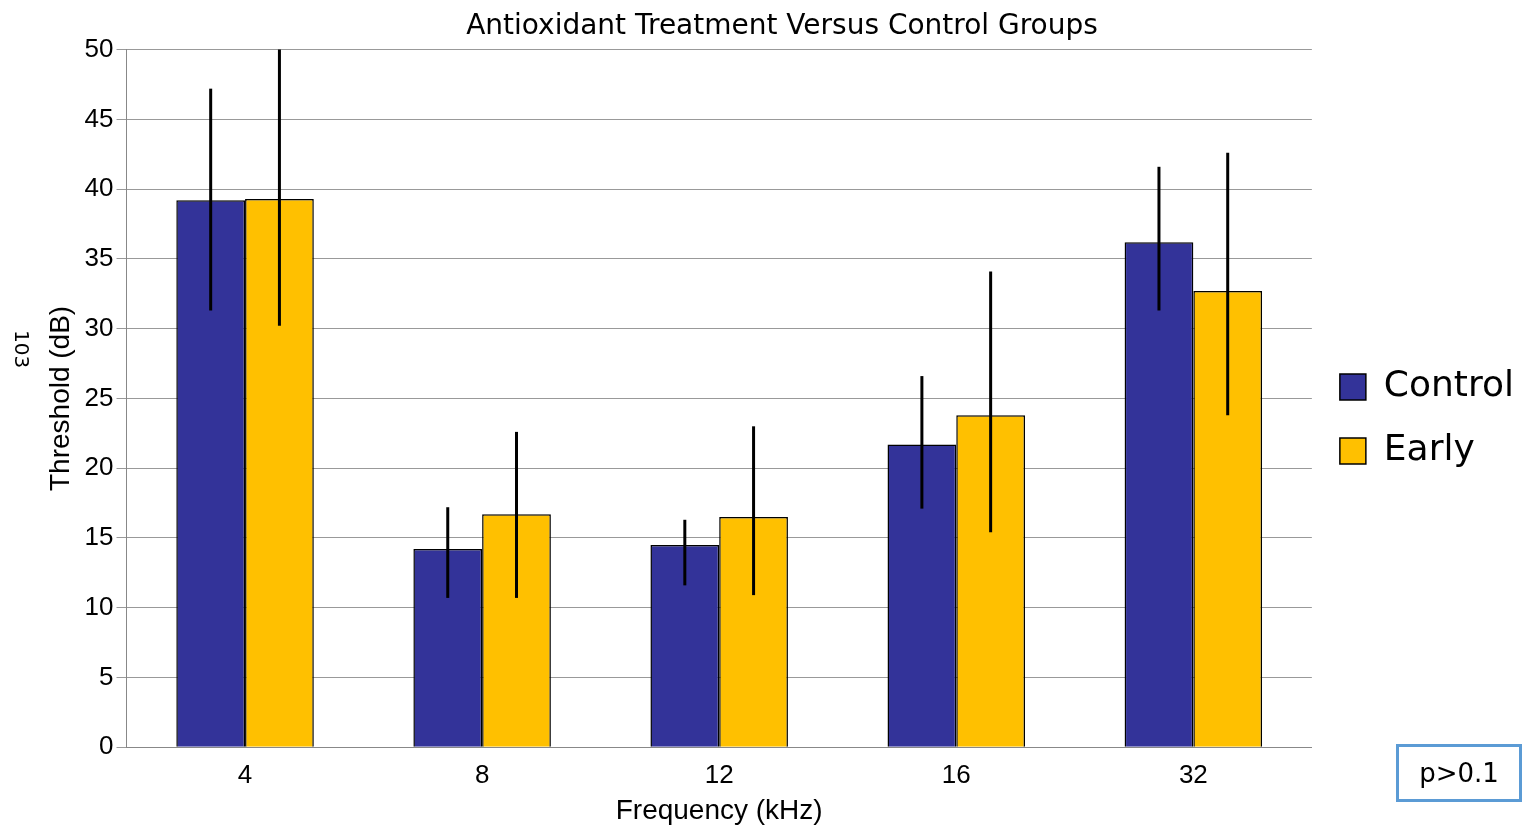  Describe the element at coordinates (956, 773) in the screenshot. I see `x-tick-label: 16` at that location.